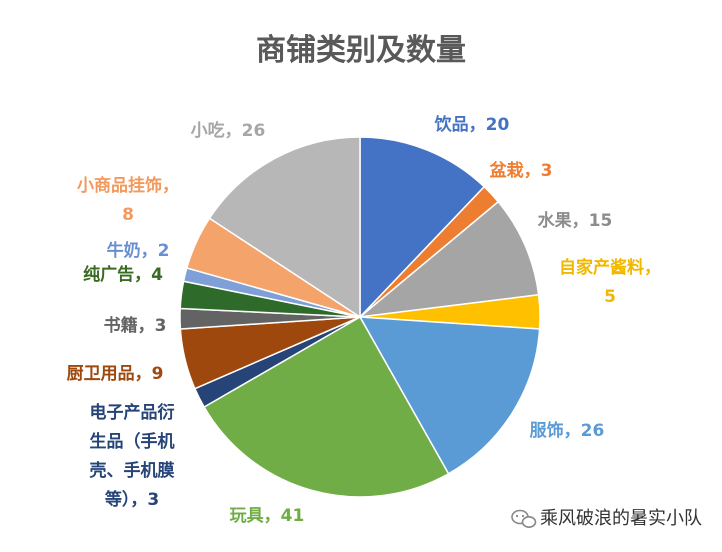 The width and height of the screenshot is (722, 552). Describe the element at coordinates (610, 282) in the screenshot. I see `slice-label: 自家产酱料， 5` at that location.